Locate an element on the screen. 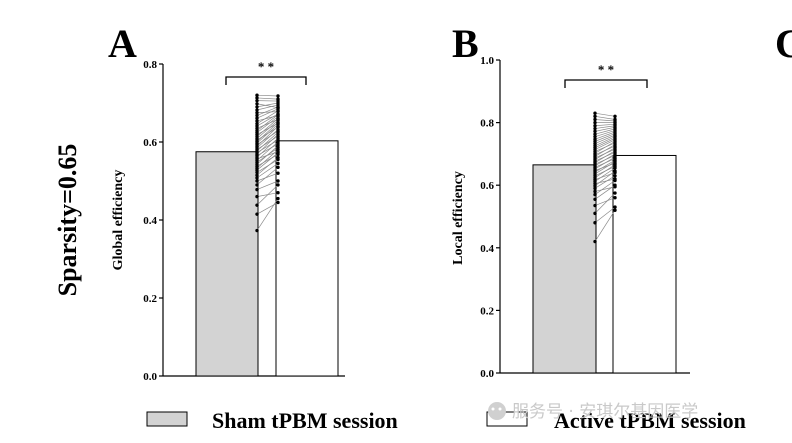  panel-a-sig-marker: * * is located at coordinates (266, 66).